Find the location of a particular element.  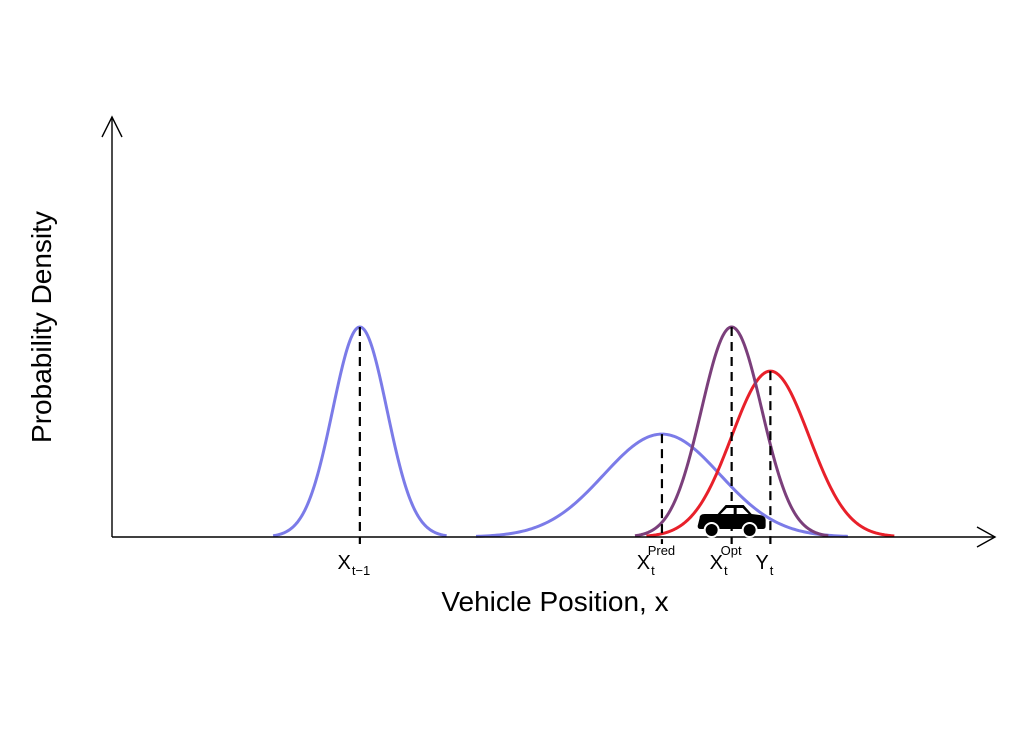

tick-label-opt: XtOpt is located at coordinates (726, 560).